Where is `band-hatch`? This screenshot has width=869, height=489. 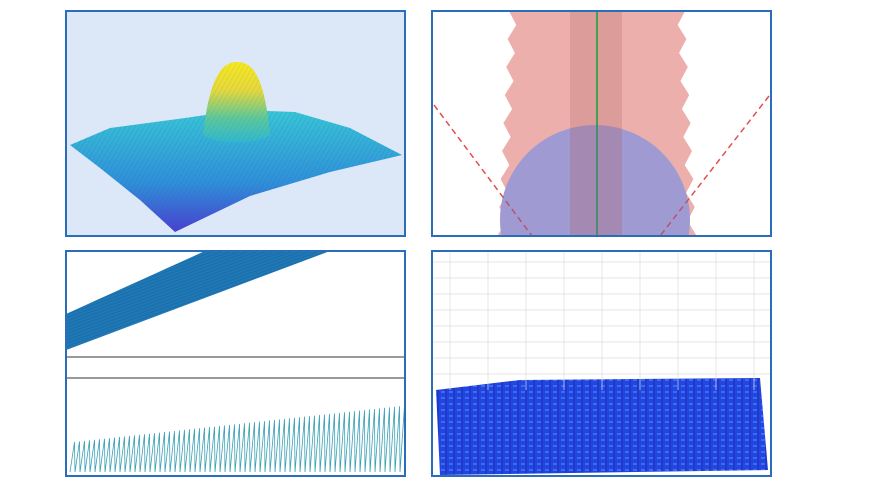 band-hatch is located at coordinates (198, 300).